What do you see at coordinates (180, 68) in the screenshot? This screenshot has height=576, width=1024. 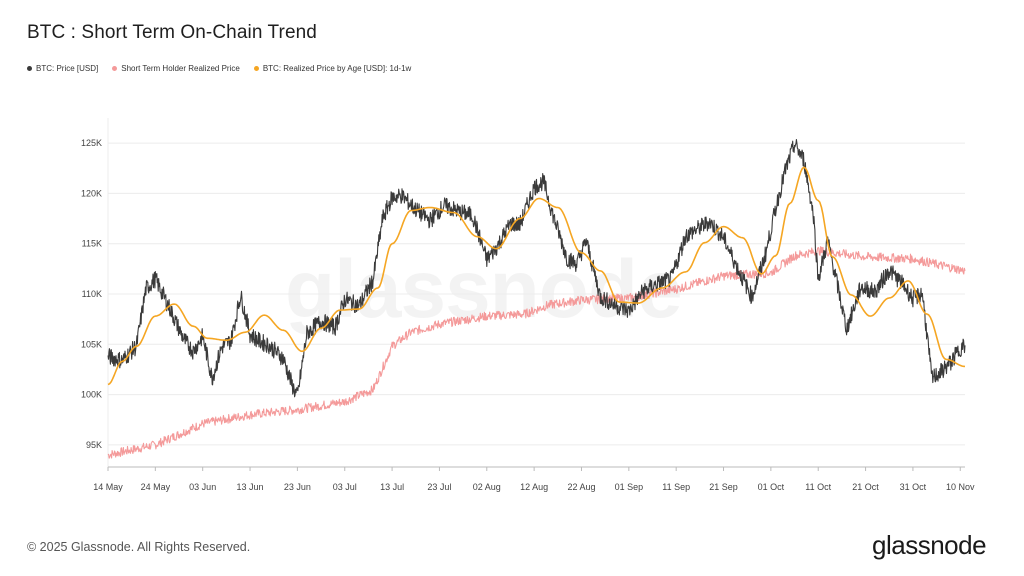 I see `legend-label-sth: Short Term Holder Realized Price` at bounding box center [180, 68].